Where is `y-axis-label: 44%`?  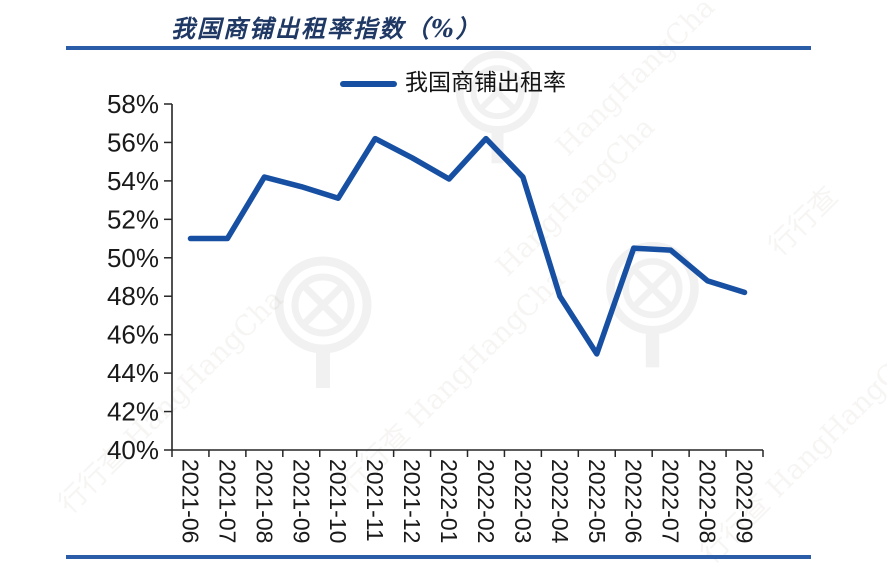 y-axis-label: 44% is located at coordinates (133, 373).